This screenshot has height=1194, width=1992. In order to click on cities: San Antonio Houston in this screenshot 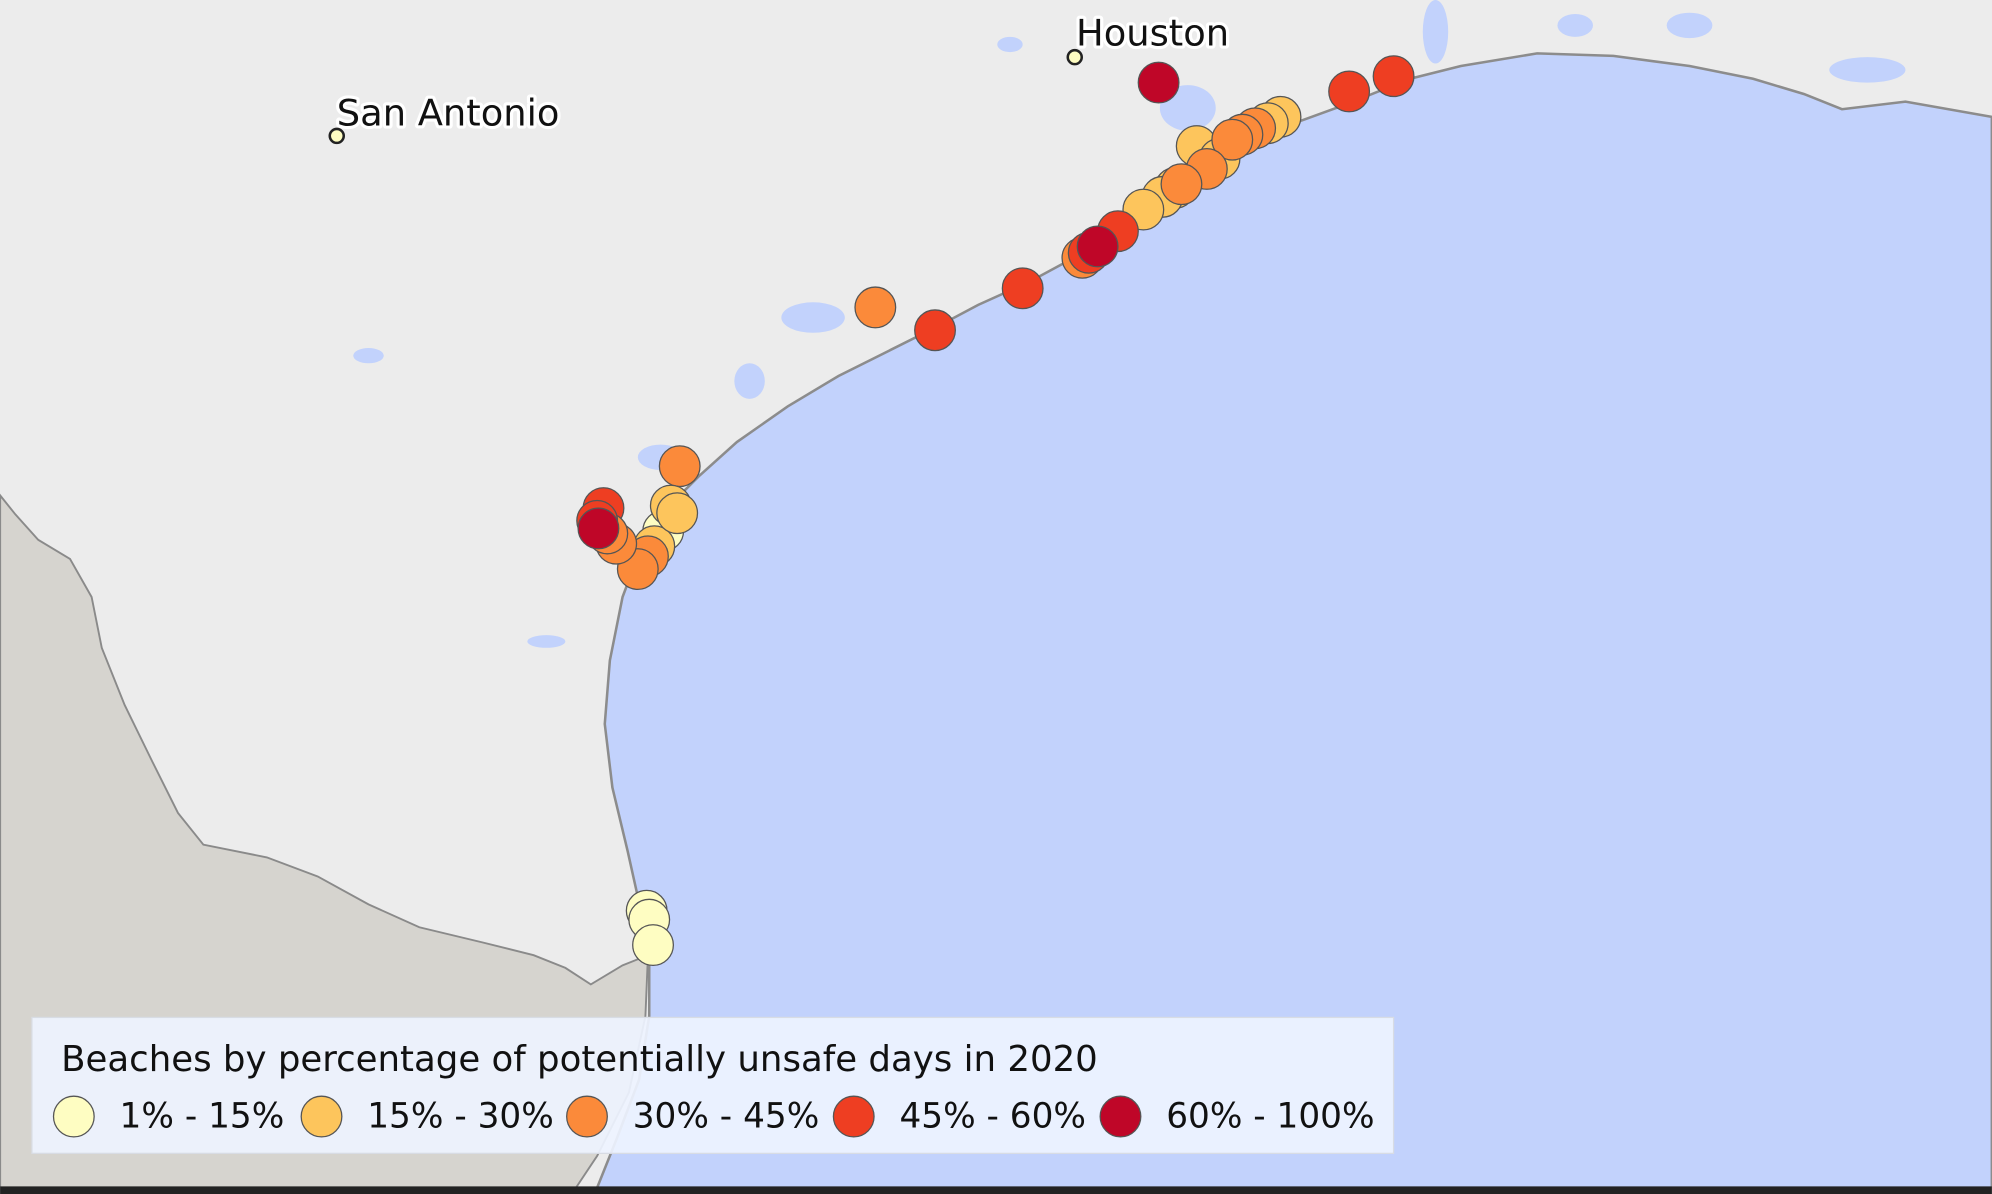, I will do `click(780, 77)`.